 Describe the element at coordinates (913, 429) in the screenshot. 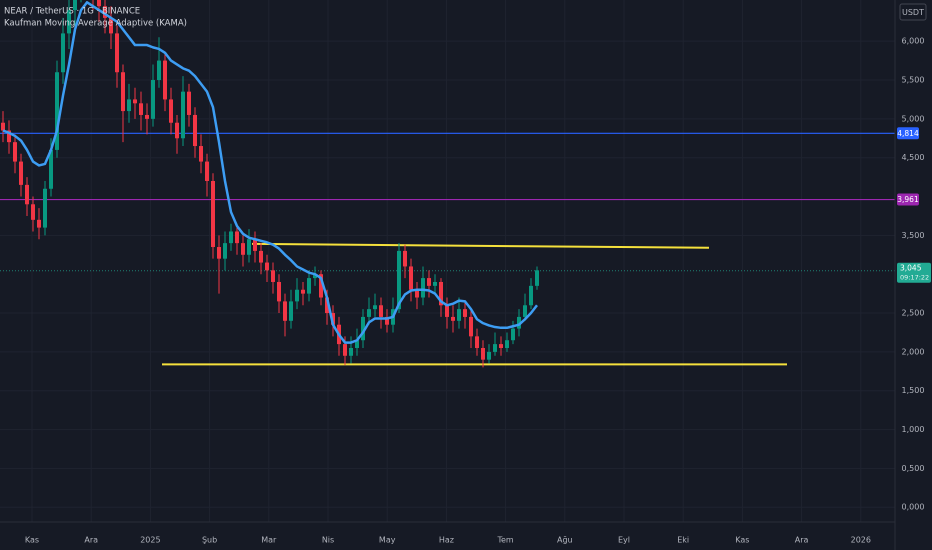

I see `y-tick-label: 1,000` at that location.